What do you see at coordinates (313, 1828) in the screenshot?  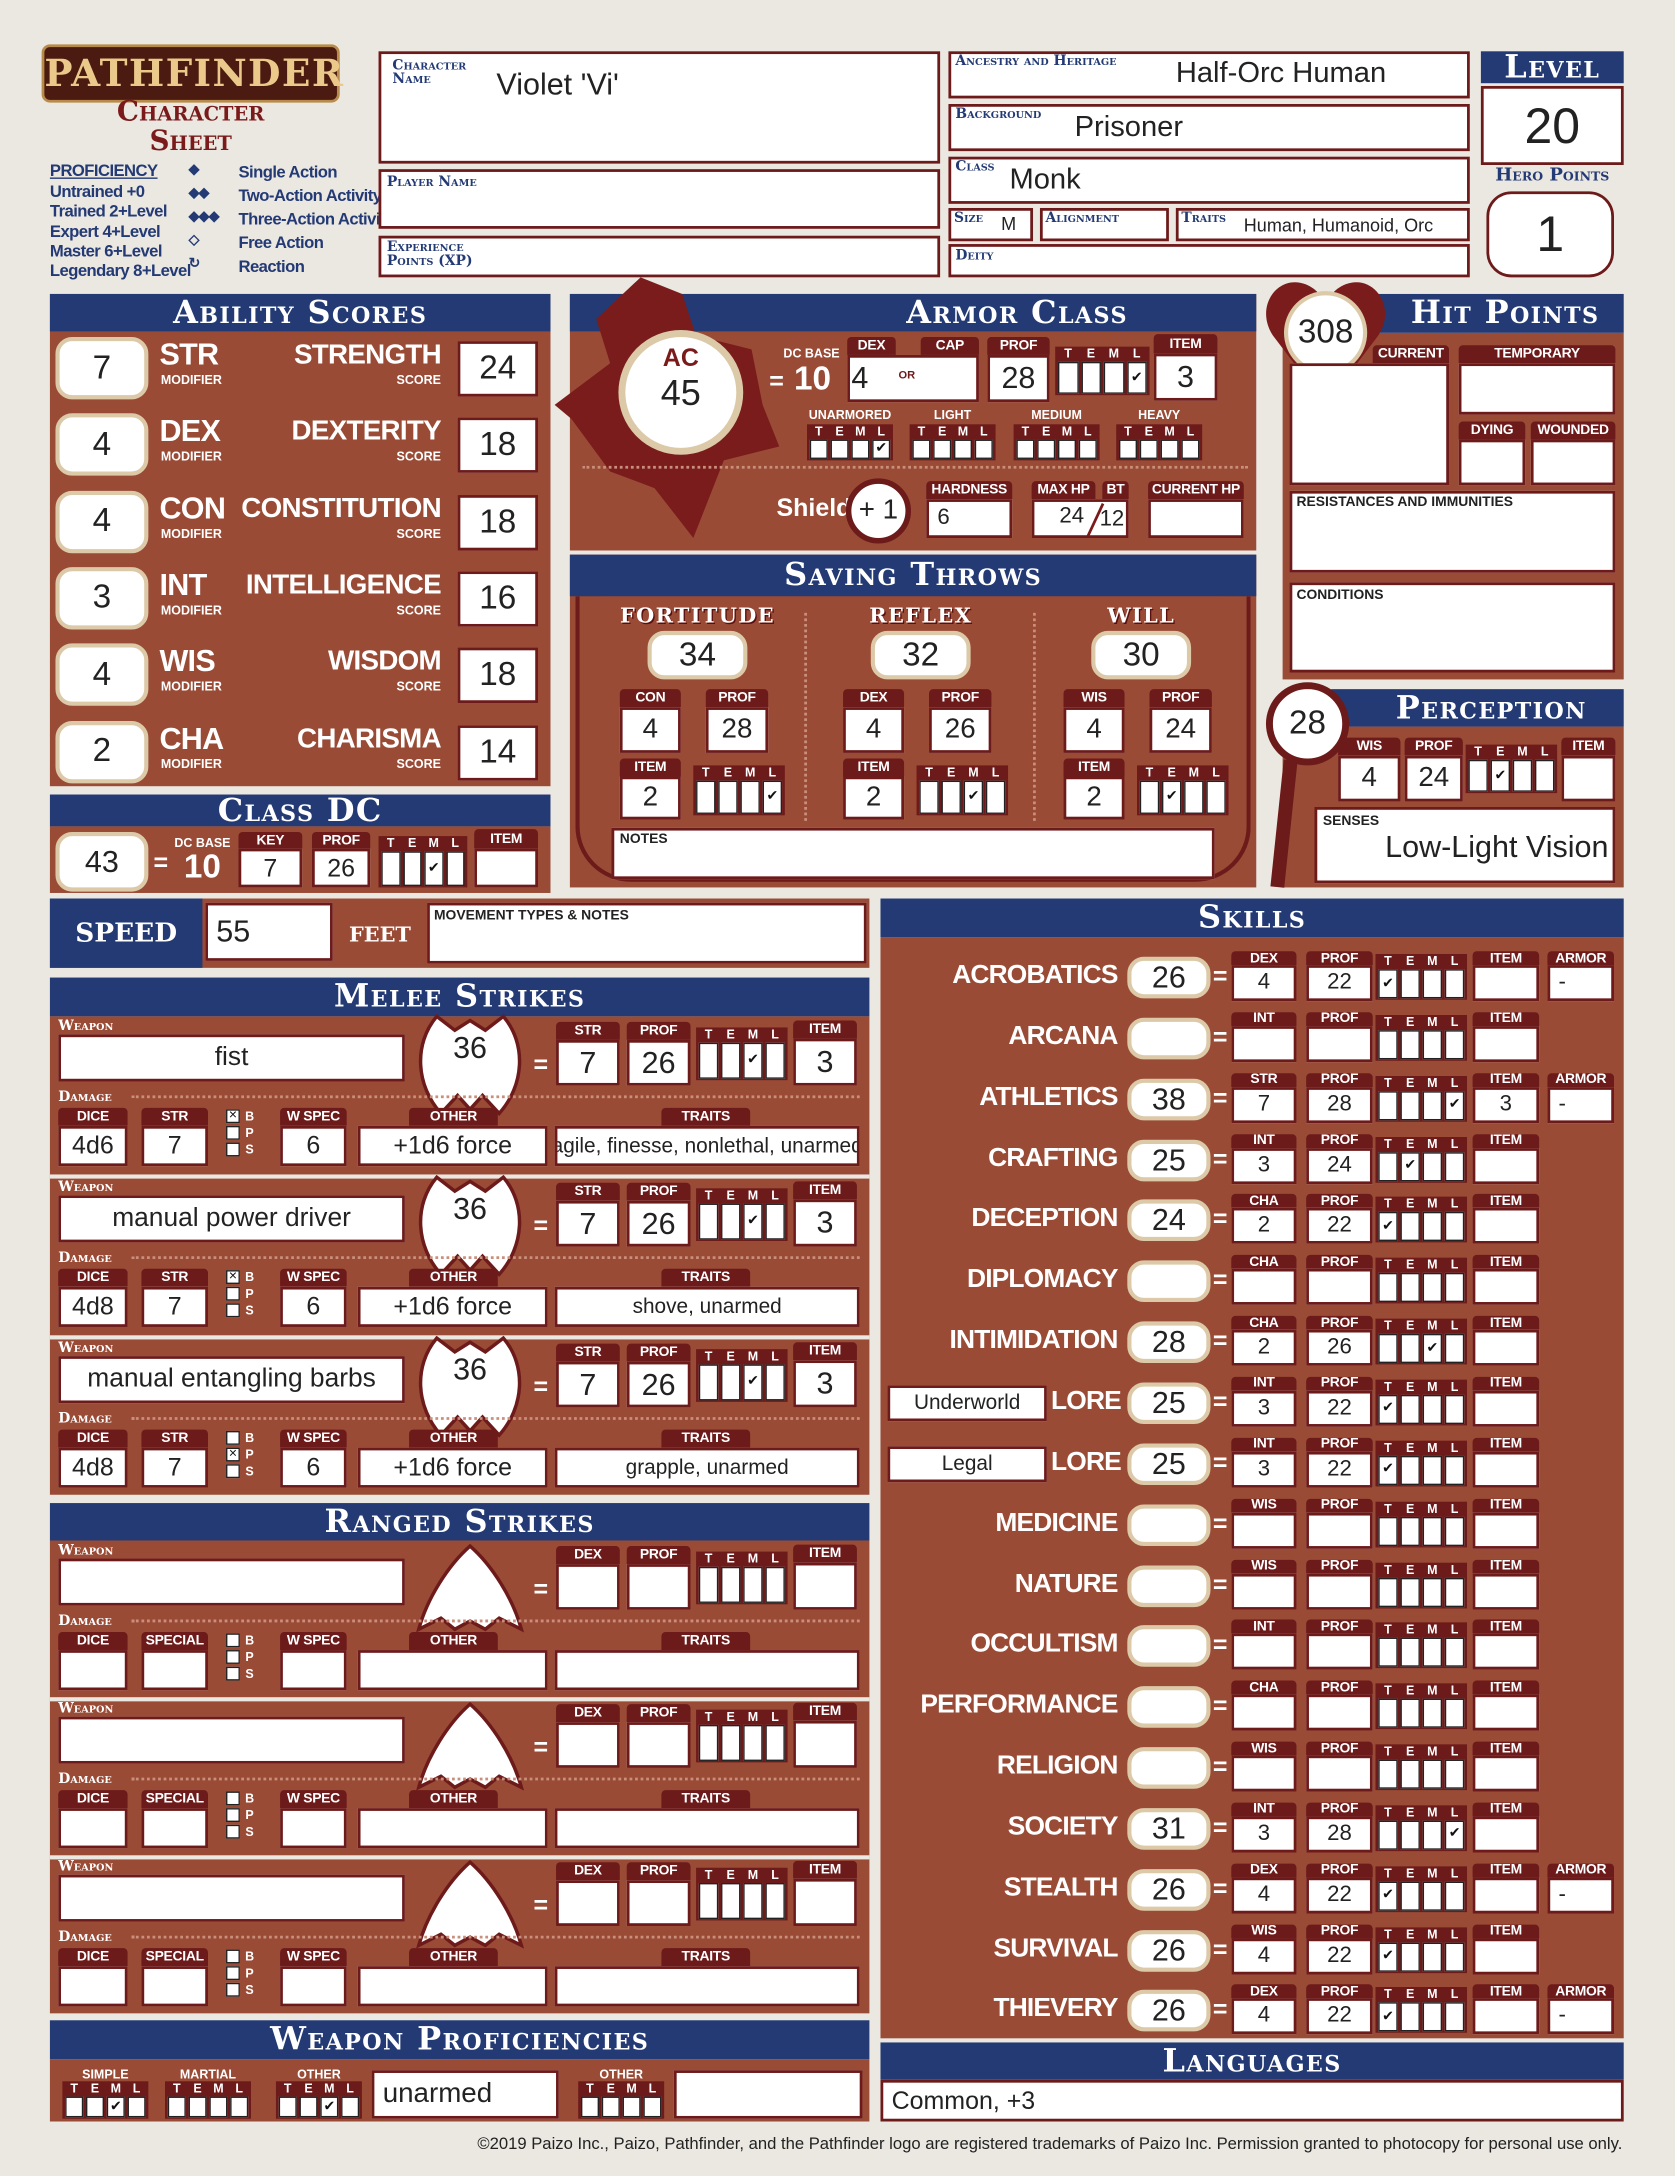 I see `ranged-strike-2-wspec` at bounding box center [313, 1828].